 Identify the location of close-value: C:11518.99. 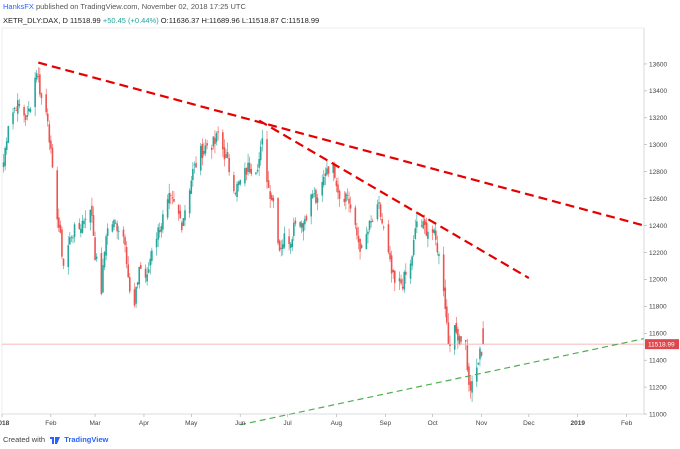
(300, 20).